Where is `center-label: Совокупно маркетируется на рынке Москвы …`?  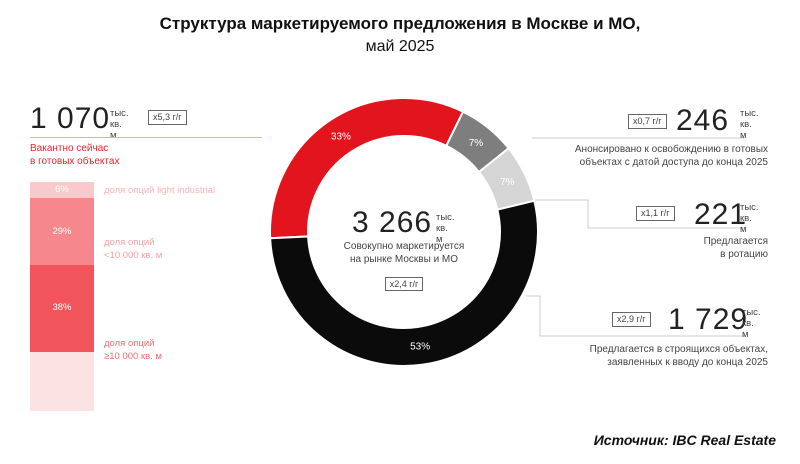
center-label: Совокупно маркетируется на рынке Москвы … is located at coordinates (404, 253).